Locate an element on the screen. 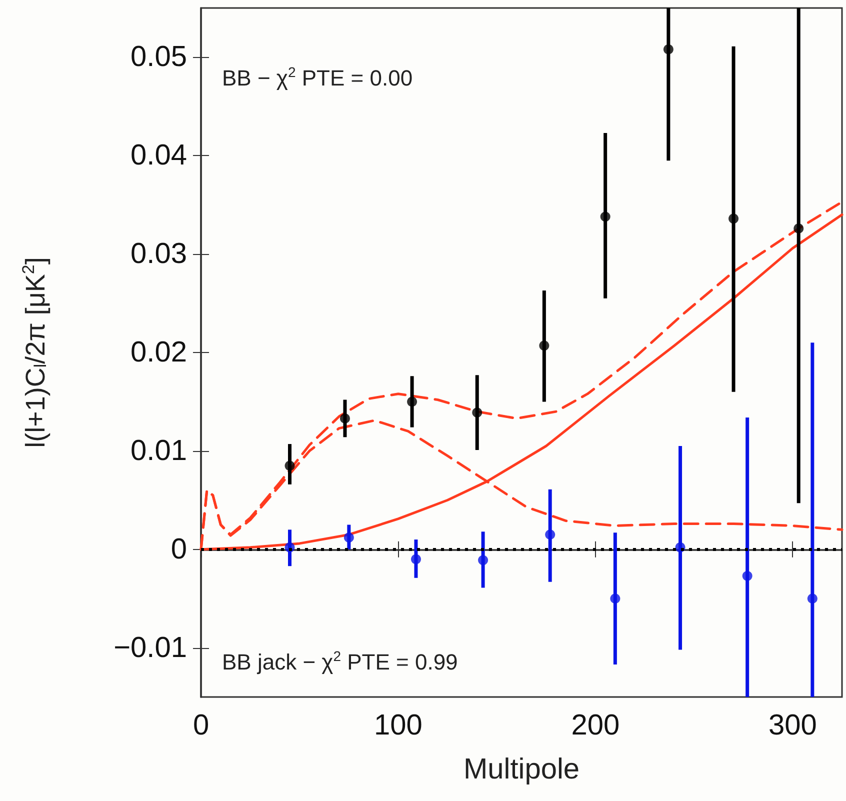 This screenshot has height=801, width=846. y-tick-label: 0.01 is located at coordinates (158, 450).